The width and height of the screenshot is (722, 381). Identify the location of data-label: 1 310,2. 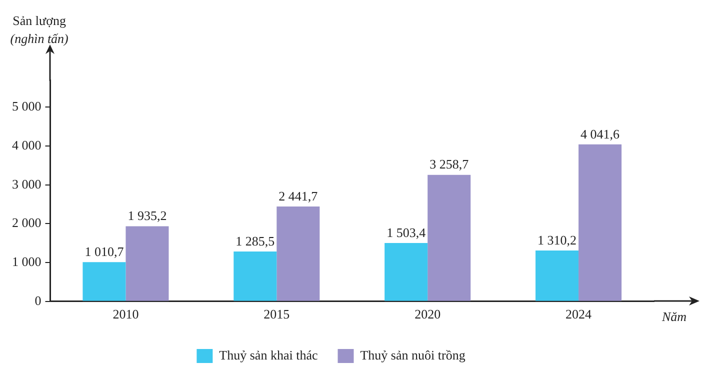
(557, 240).